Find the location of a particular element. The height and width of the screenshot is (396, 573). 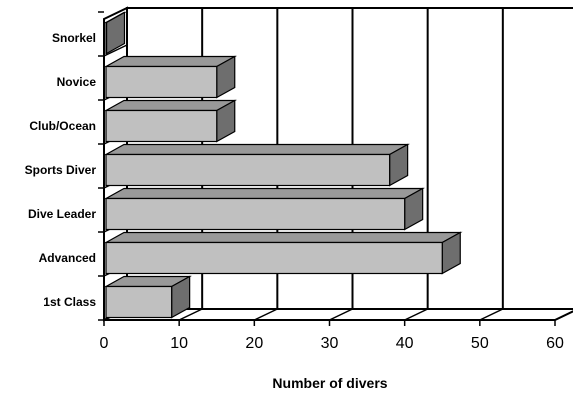

side-wall-gridline is located at coordinates (115, 50).